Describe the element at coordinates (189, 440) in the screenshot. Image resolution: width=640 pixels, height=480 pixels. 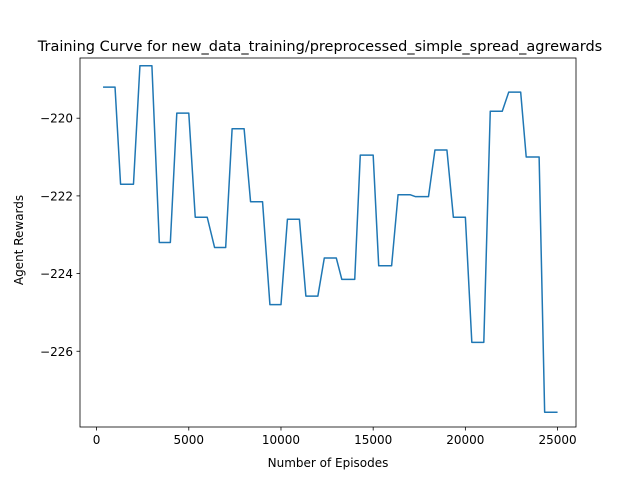
I see `x-tick-label: 5000` at that location.